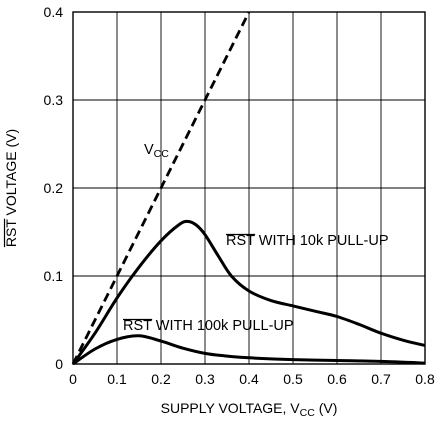 This screenshot has height=423, width=437. I want to click on x-tick-label: 0.3, so click(205, 379).